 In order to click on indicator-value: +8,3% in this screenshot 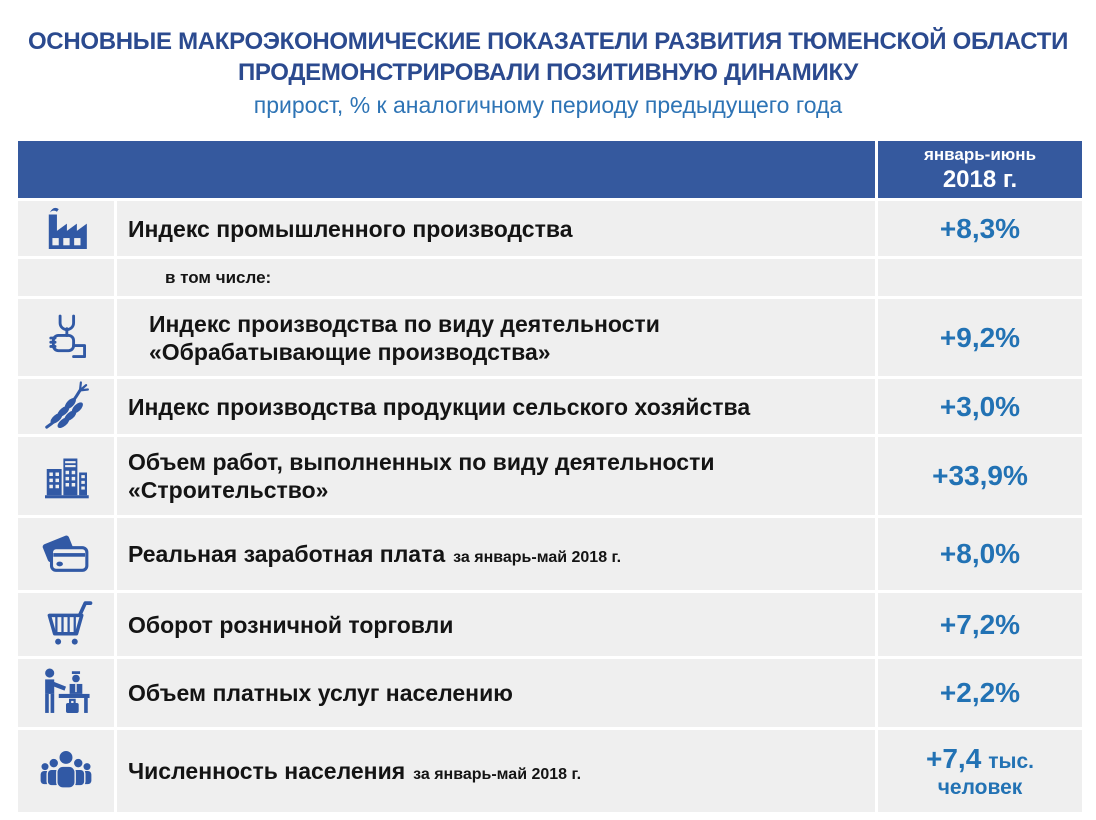, I will do `click(980, 229)`.